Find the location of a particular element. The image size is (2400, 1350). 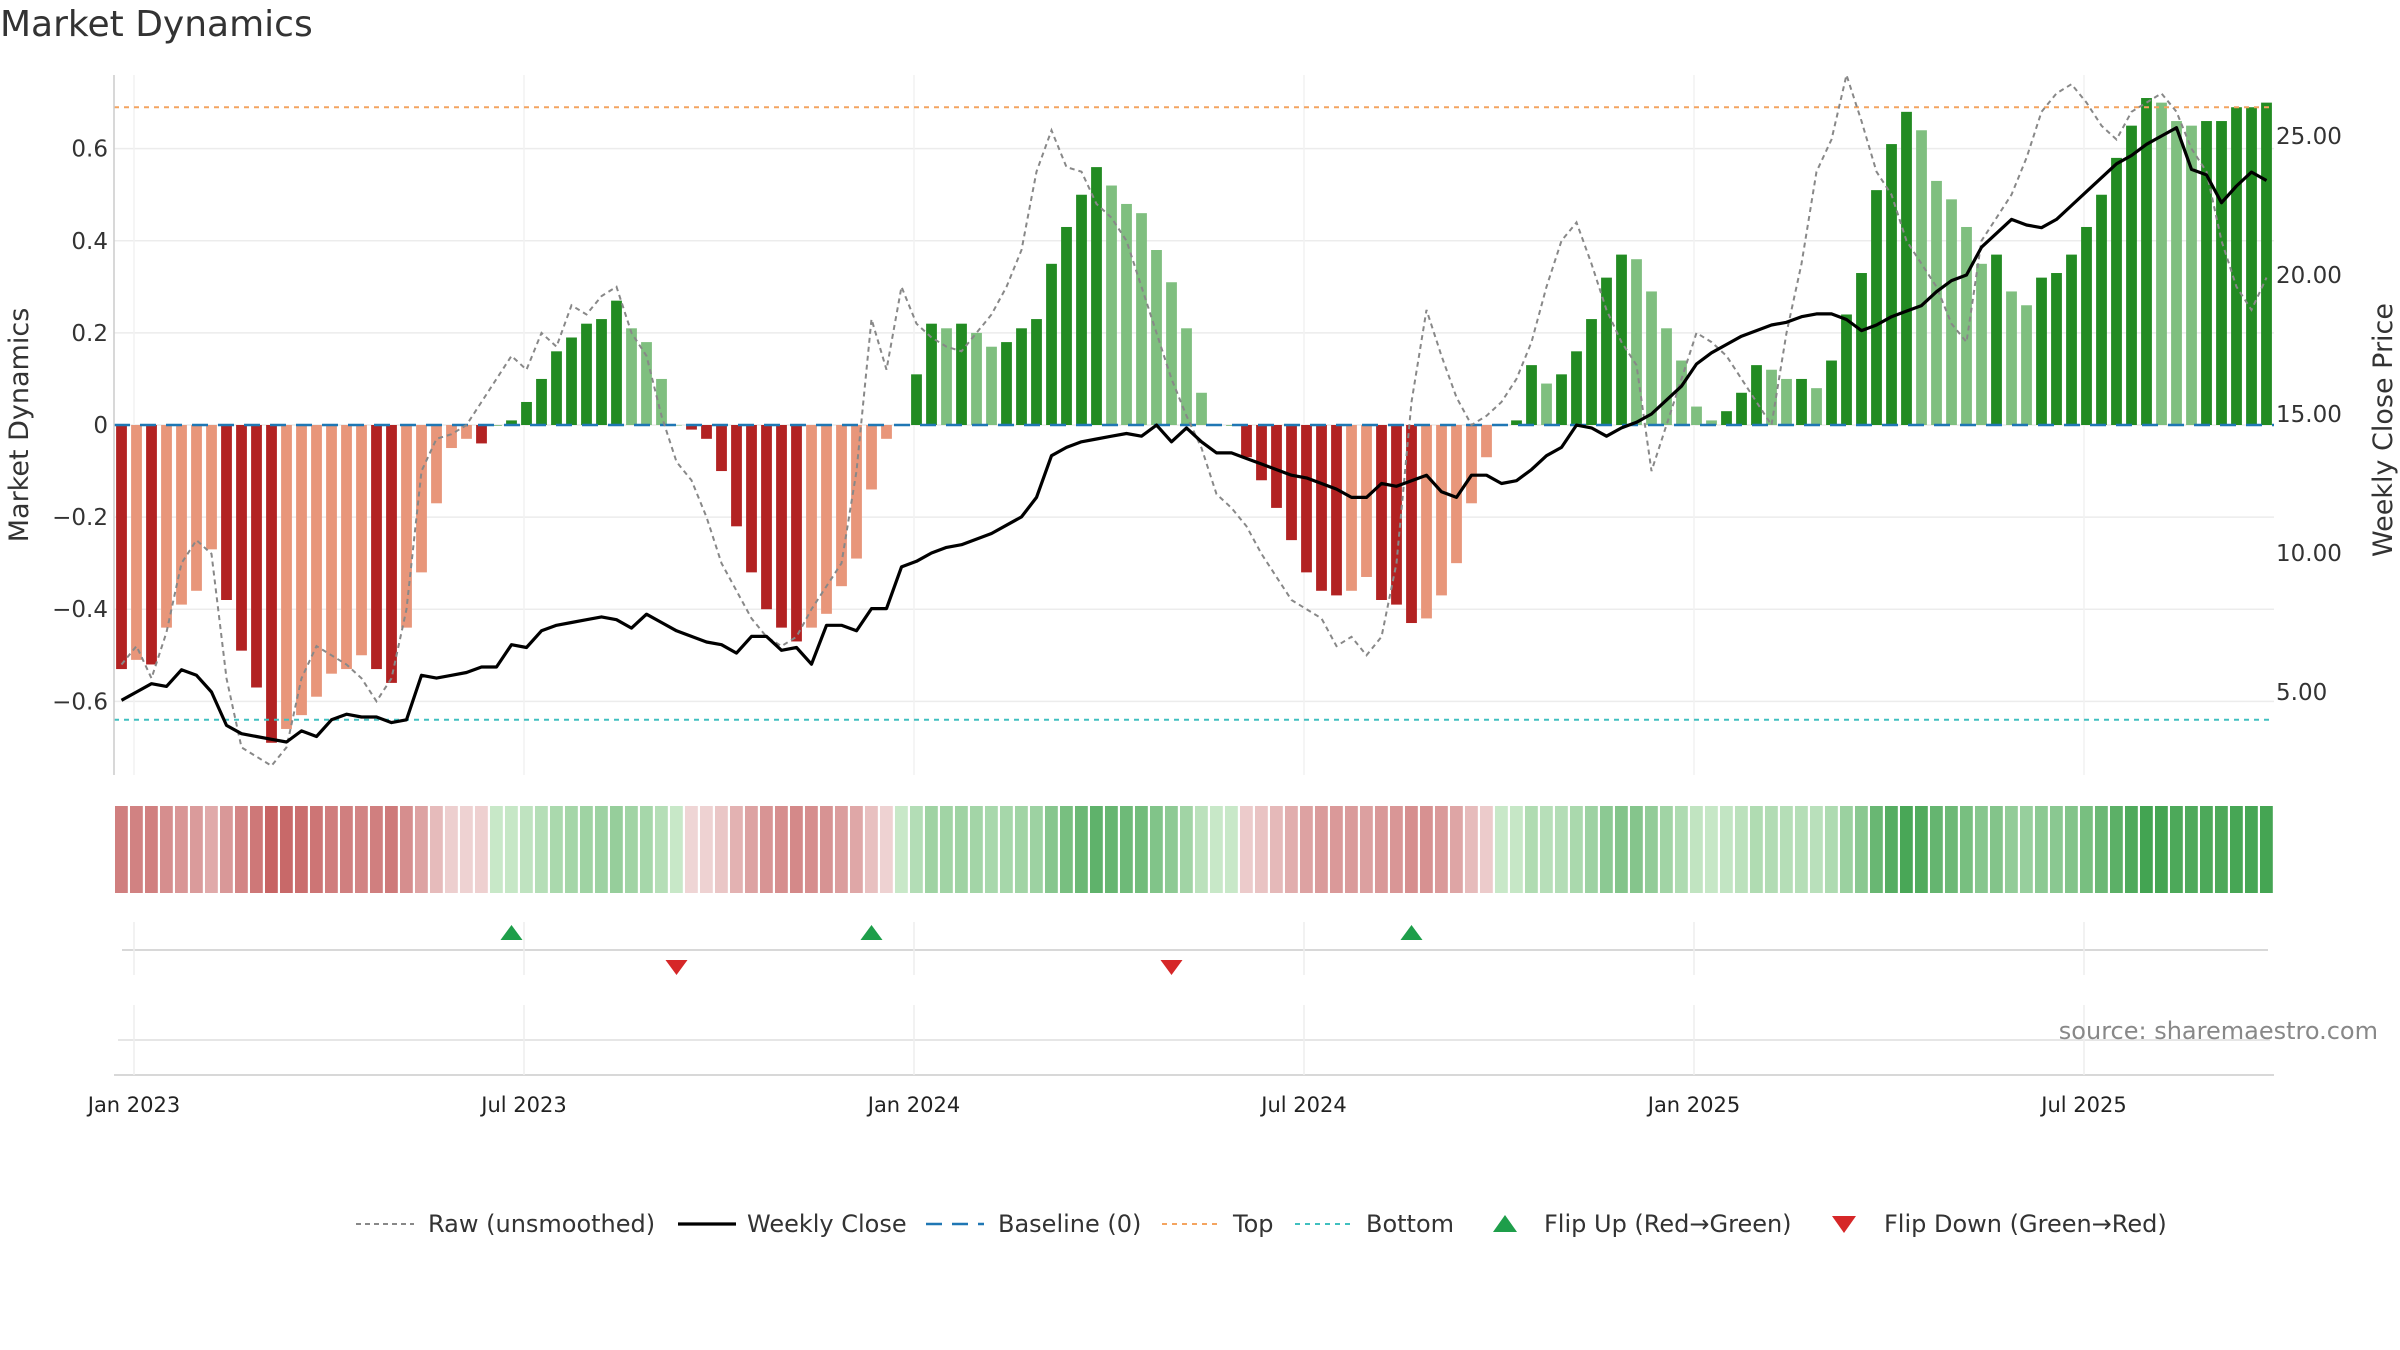

legend-label-flip-down: Flip Down (Green→Red) is located at coordinates (2025, 1224).